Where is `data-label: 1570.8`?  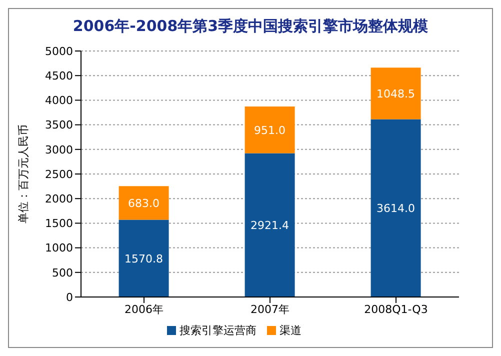 data-label: 1570.8 is located at coordinates (144, 259).